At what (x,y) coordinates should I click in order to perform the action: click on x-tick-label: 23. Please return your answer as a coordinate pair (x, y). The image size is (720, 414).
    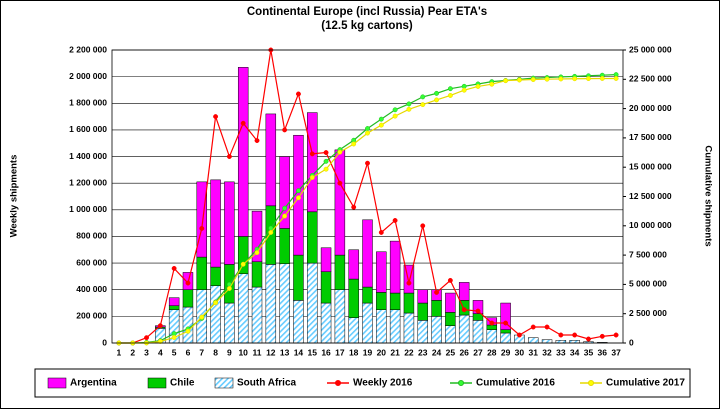
    Looking at the image, I should click on (423, 352).